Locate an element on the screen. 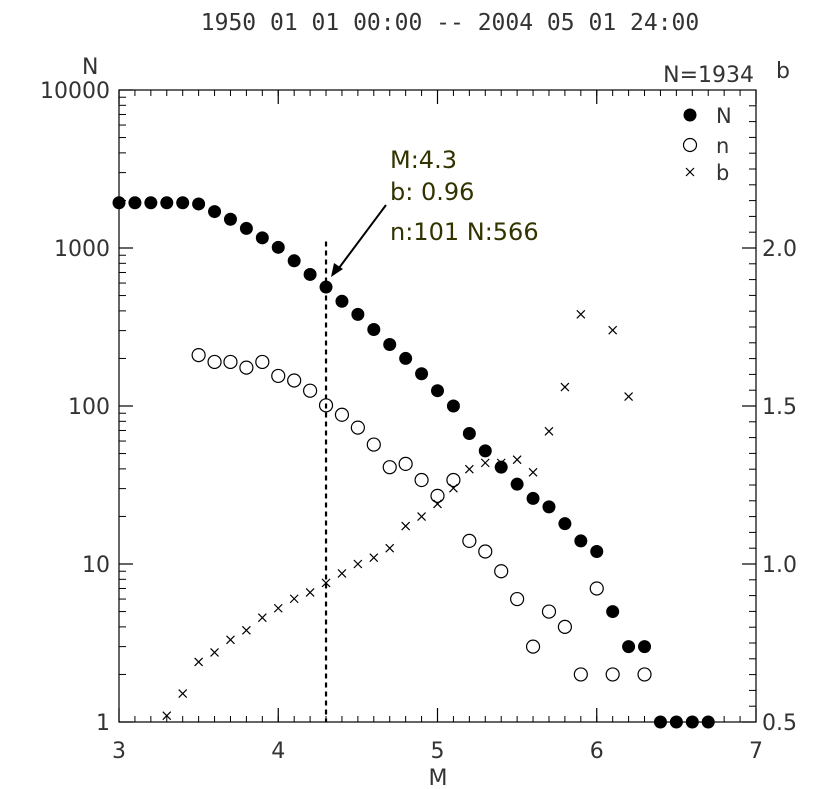  x-tick-label: 3 is located at coordinates (119, 751).